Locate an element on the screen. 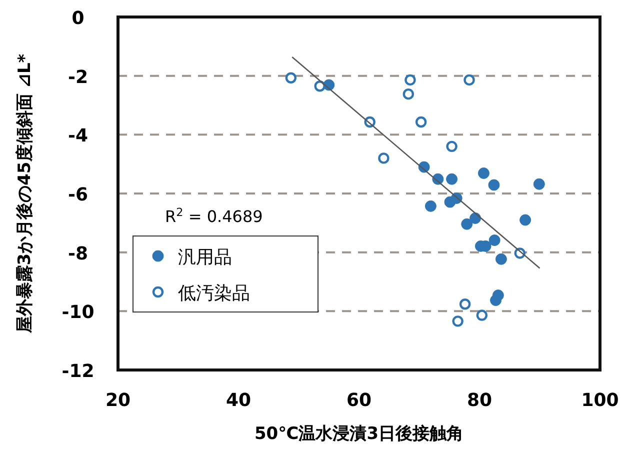 Image resolution: width=629 pixels, height=449 pixels. y-tick-label: -2 is located at coordinates (78, 77).